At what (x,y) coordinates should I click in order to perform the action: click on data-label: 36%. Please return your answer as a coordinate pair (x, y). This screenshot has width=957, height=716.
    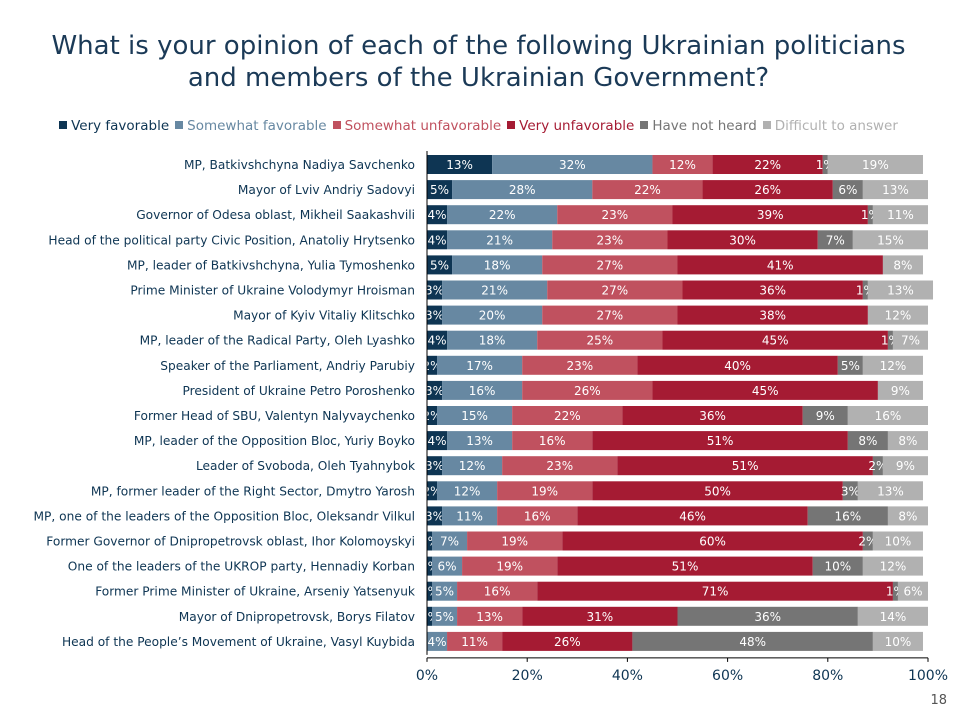
    Looking at the image, I should click on (767, 617).